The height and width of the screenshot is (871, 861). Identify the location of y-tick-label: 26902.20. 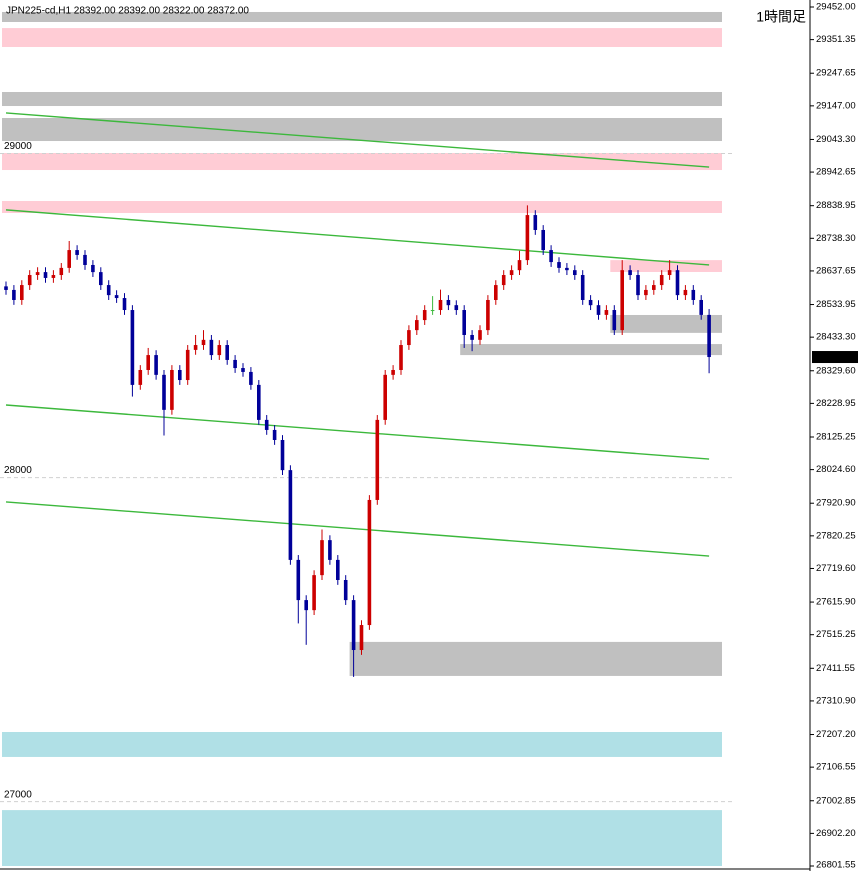
(836, 833).